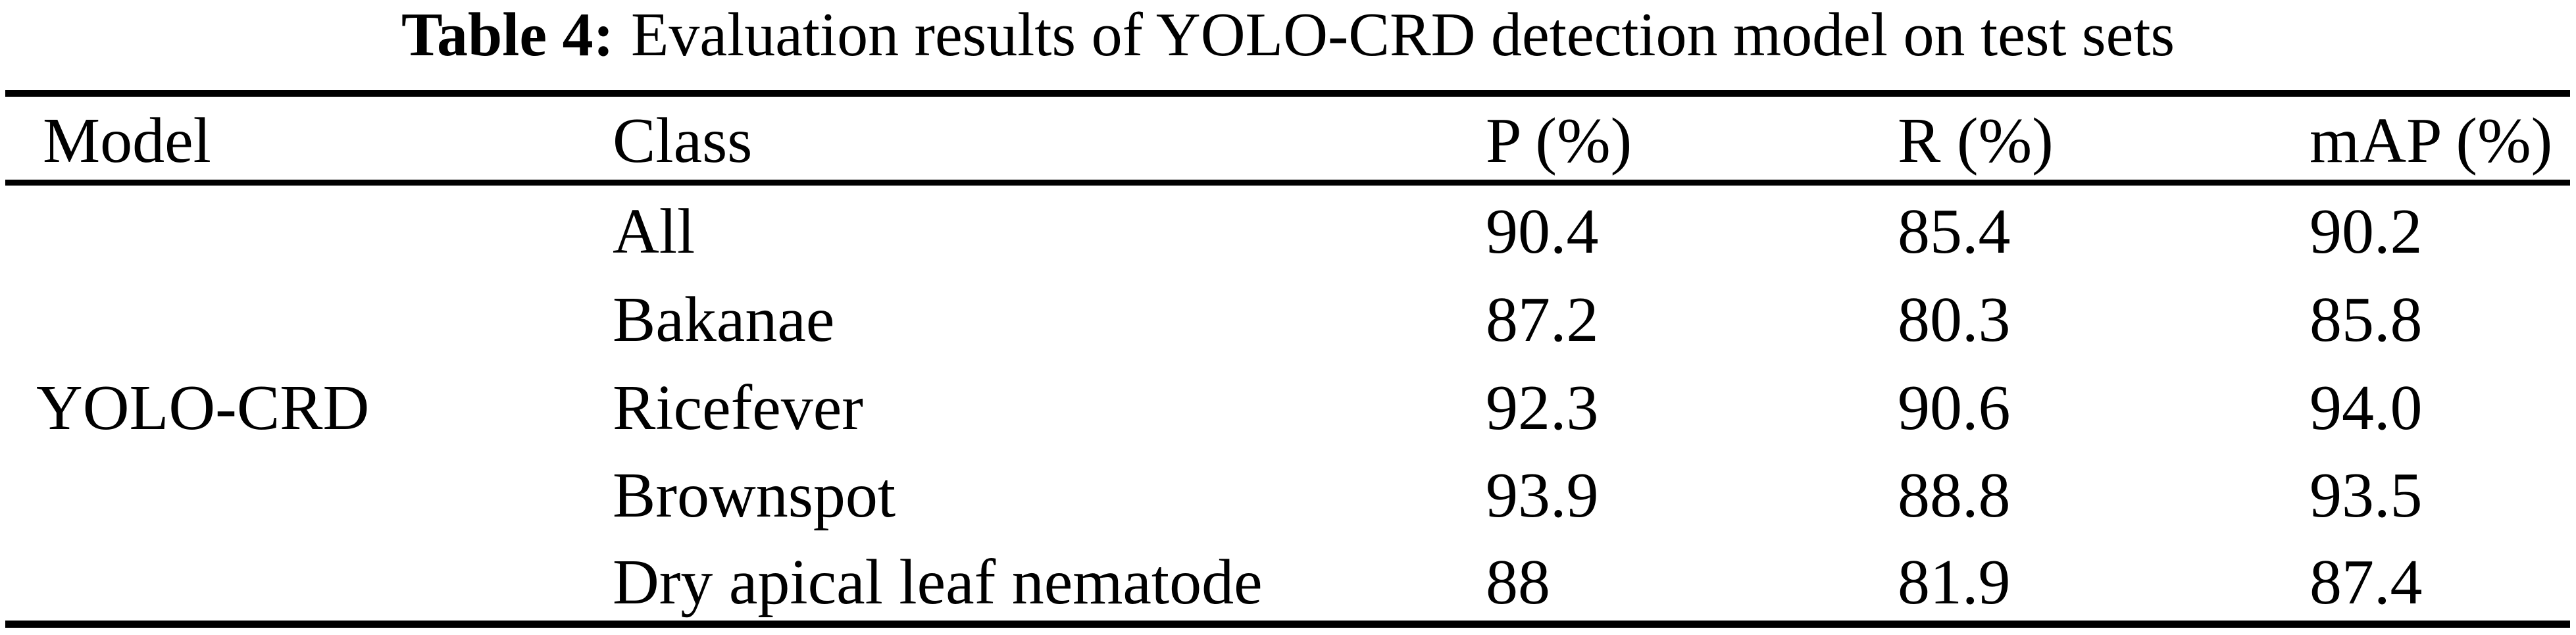 The image size is (2576, 635). Describe the element at coordinates (1542, 319) in the screenshot. I see `precision-cell: 87.2` at that location.